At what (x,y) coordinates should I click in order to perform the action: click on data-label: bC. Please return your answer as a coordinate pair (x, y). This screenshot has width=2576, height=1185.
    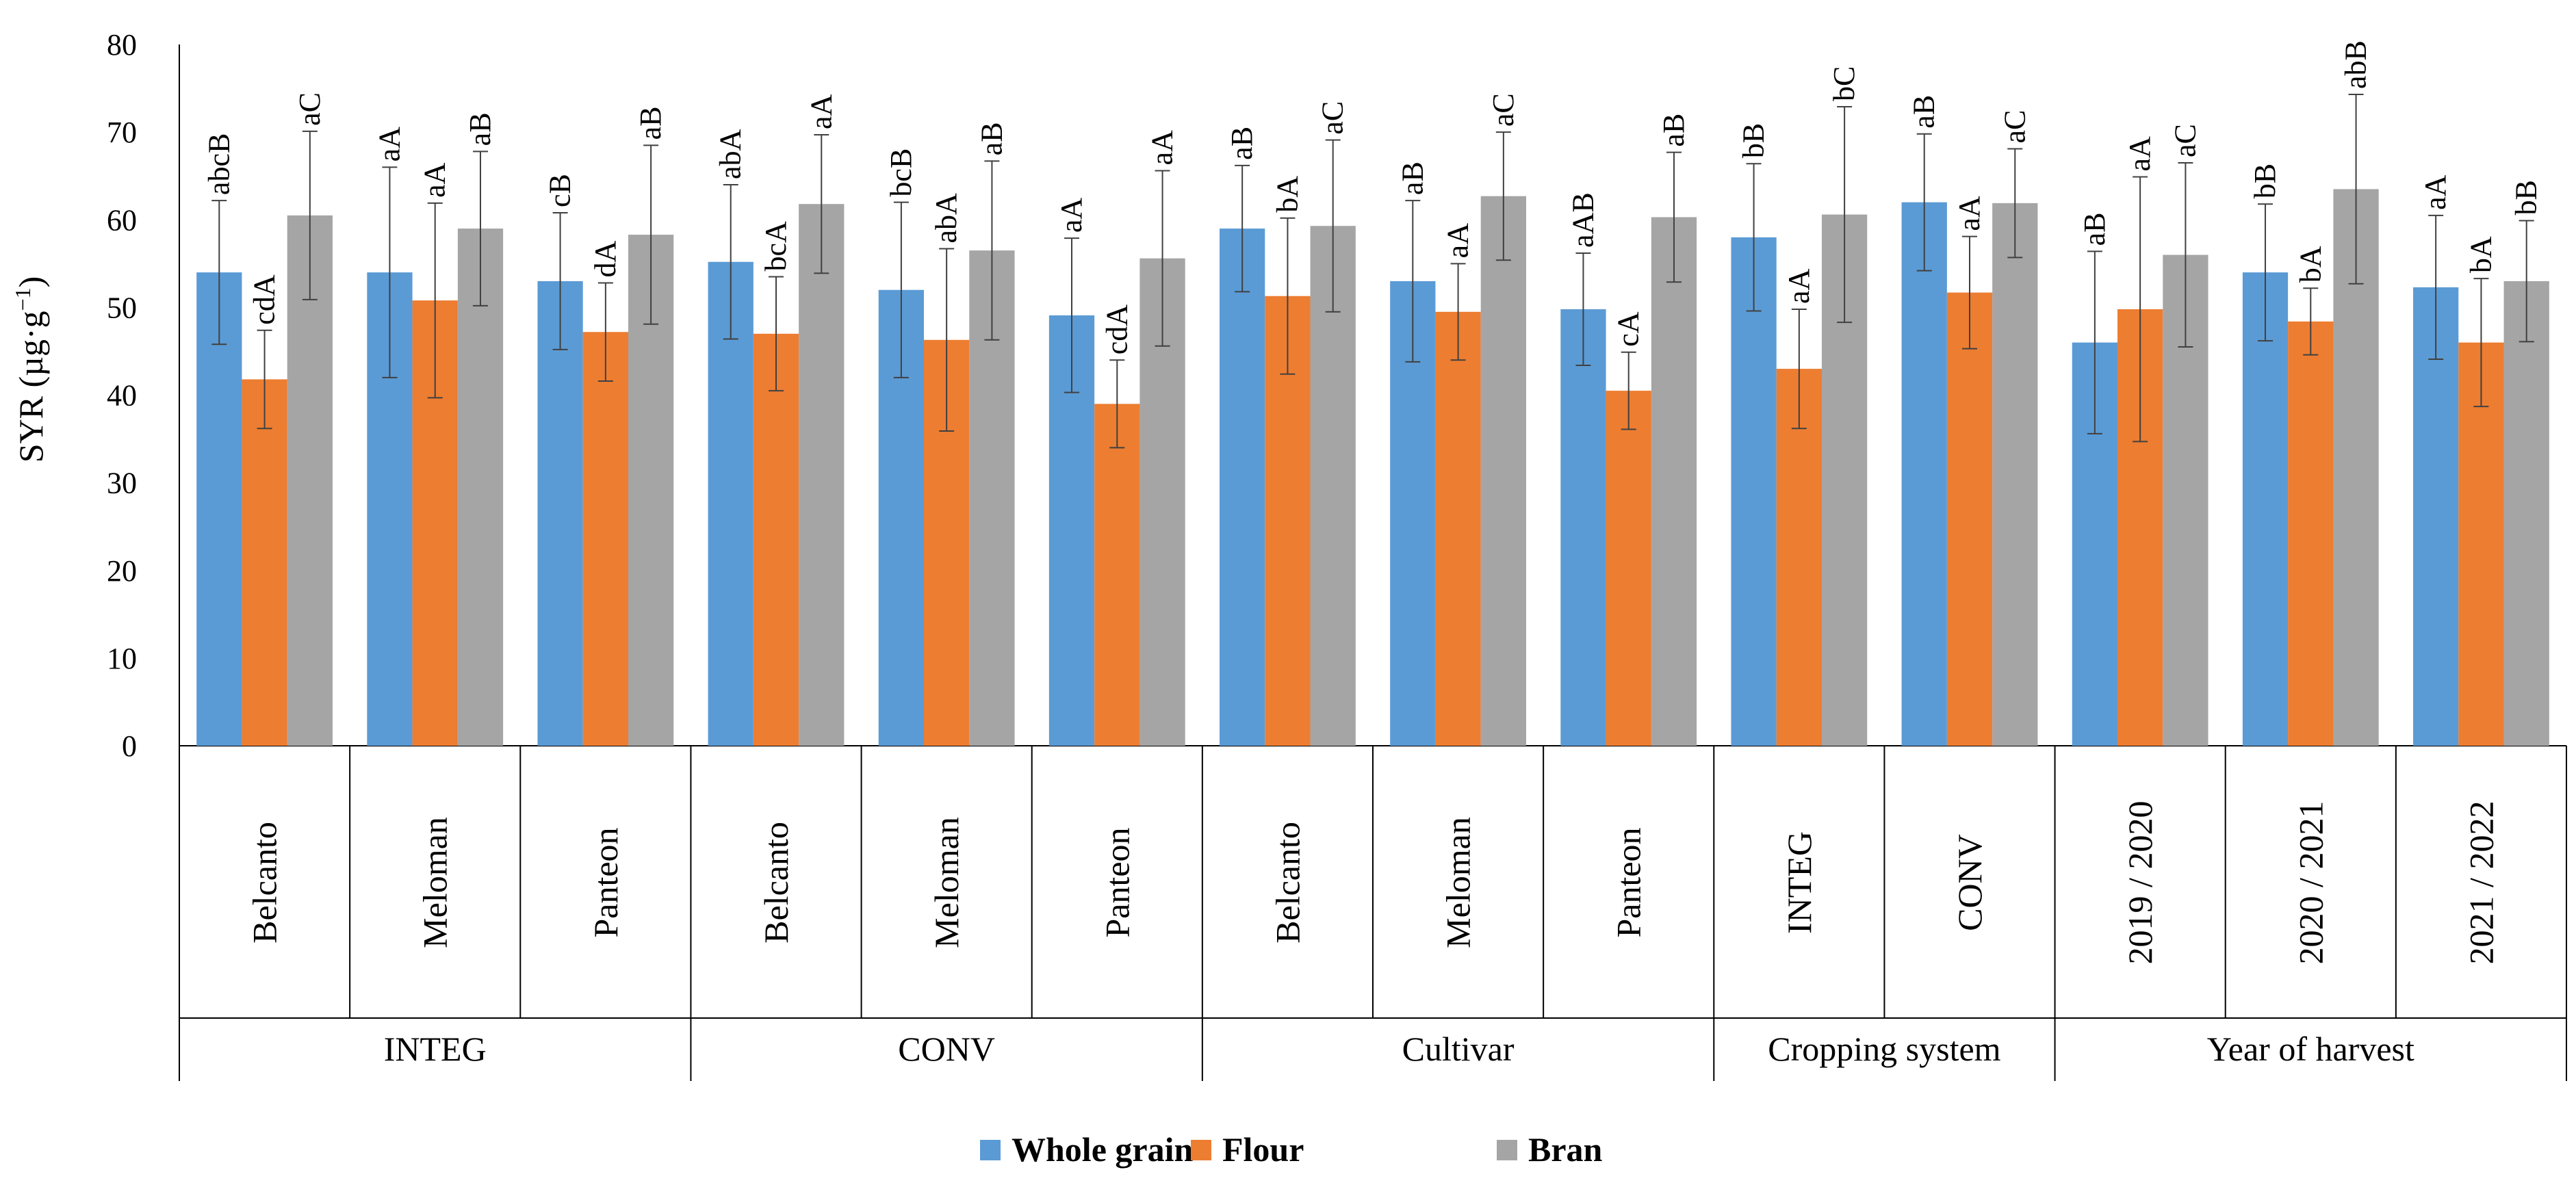
    Looking at the image, I should click on (1844, 83).